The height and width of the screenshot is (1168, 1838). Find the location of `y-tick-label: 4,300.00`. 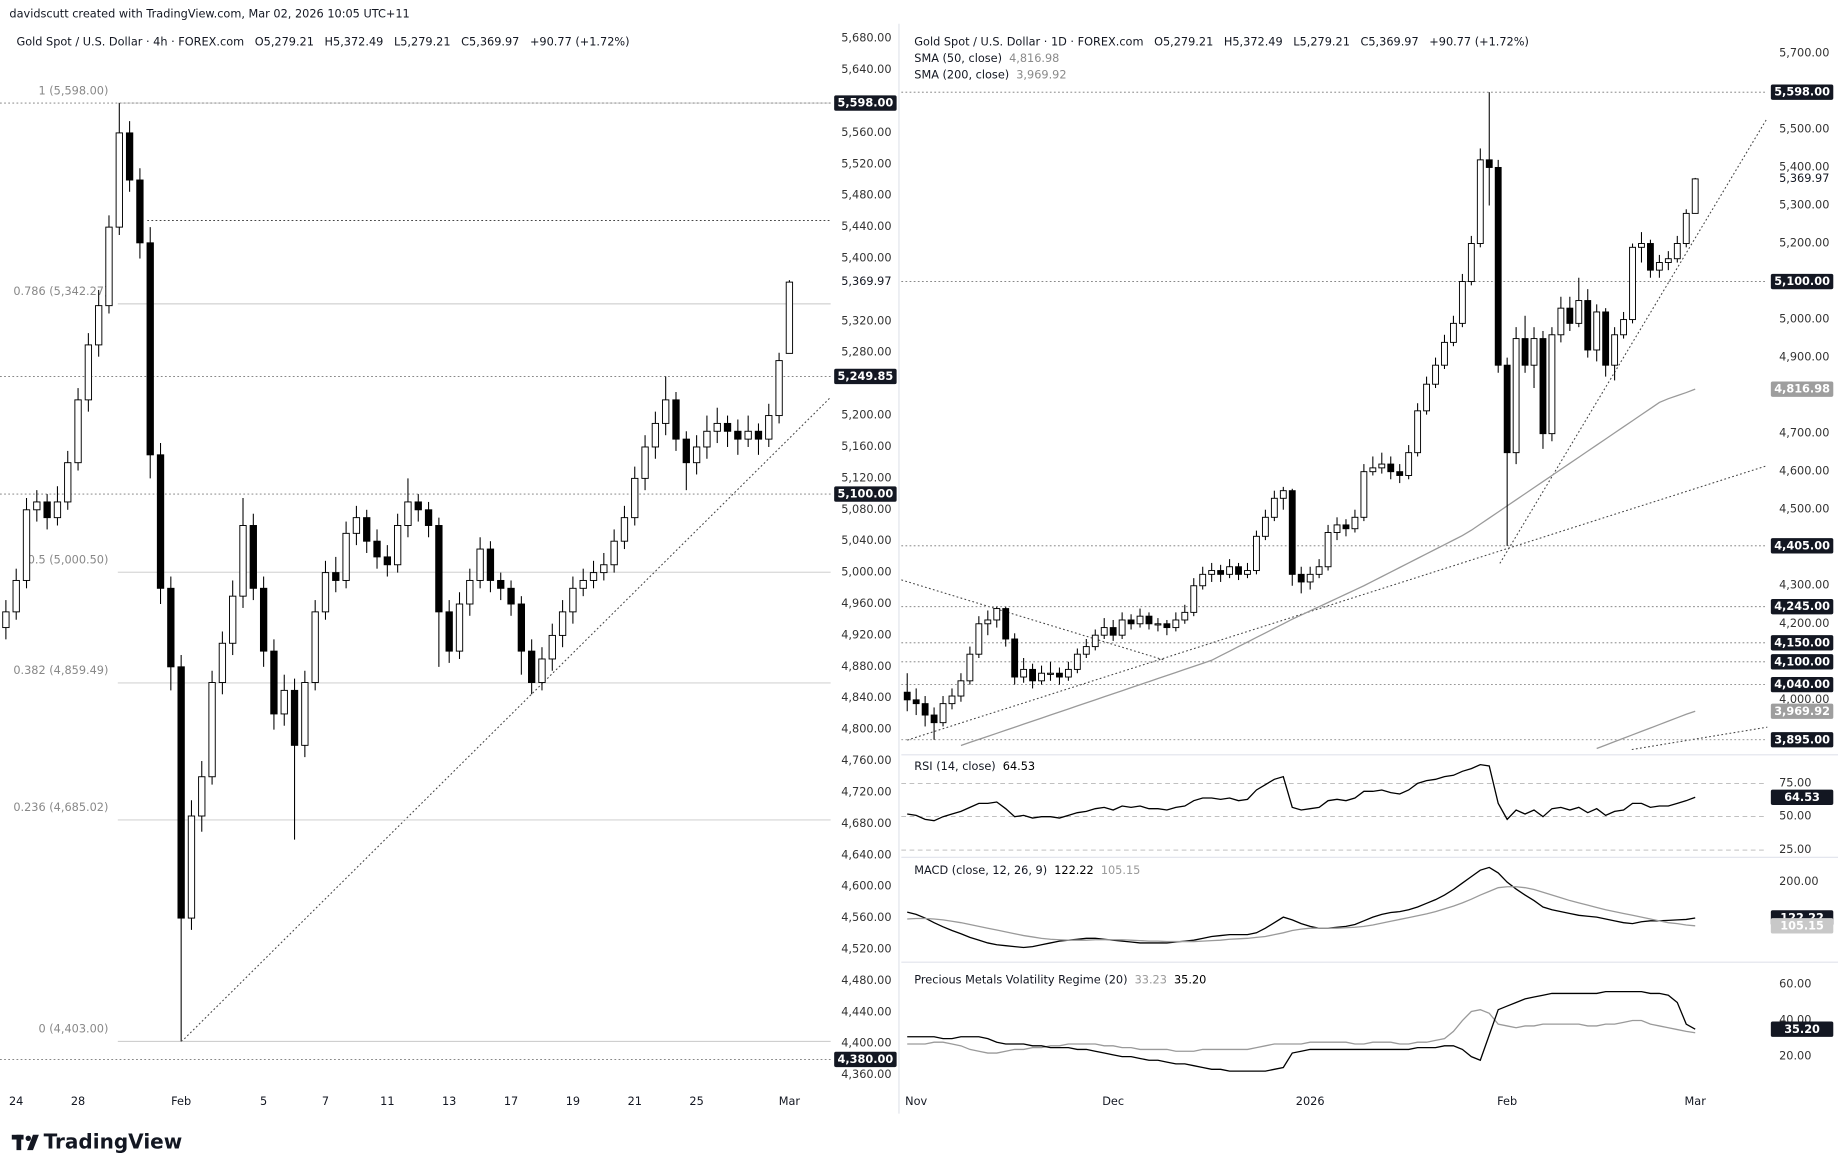

y-tick-label: 4,300.00 is located at coordinates (1804, 585).